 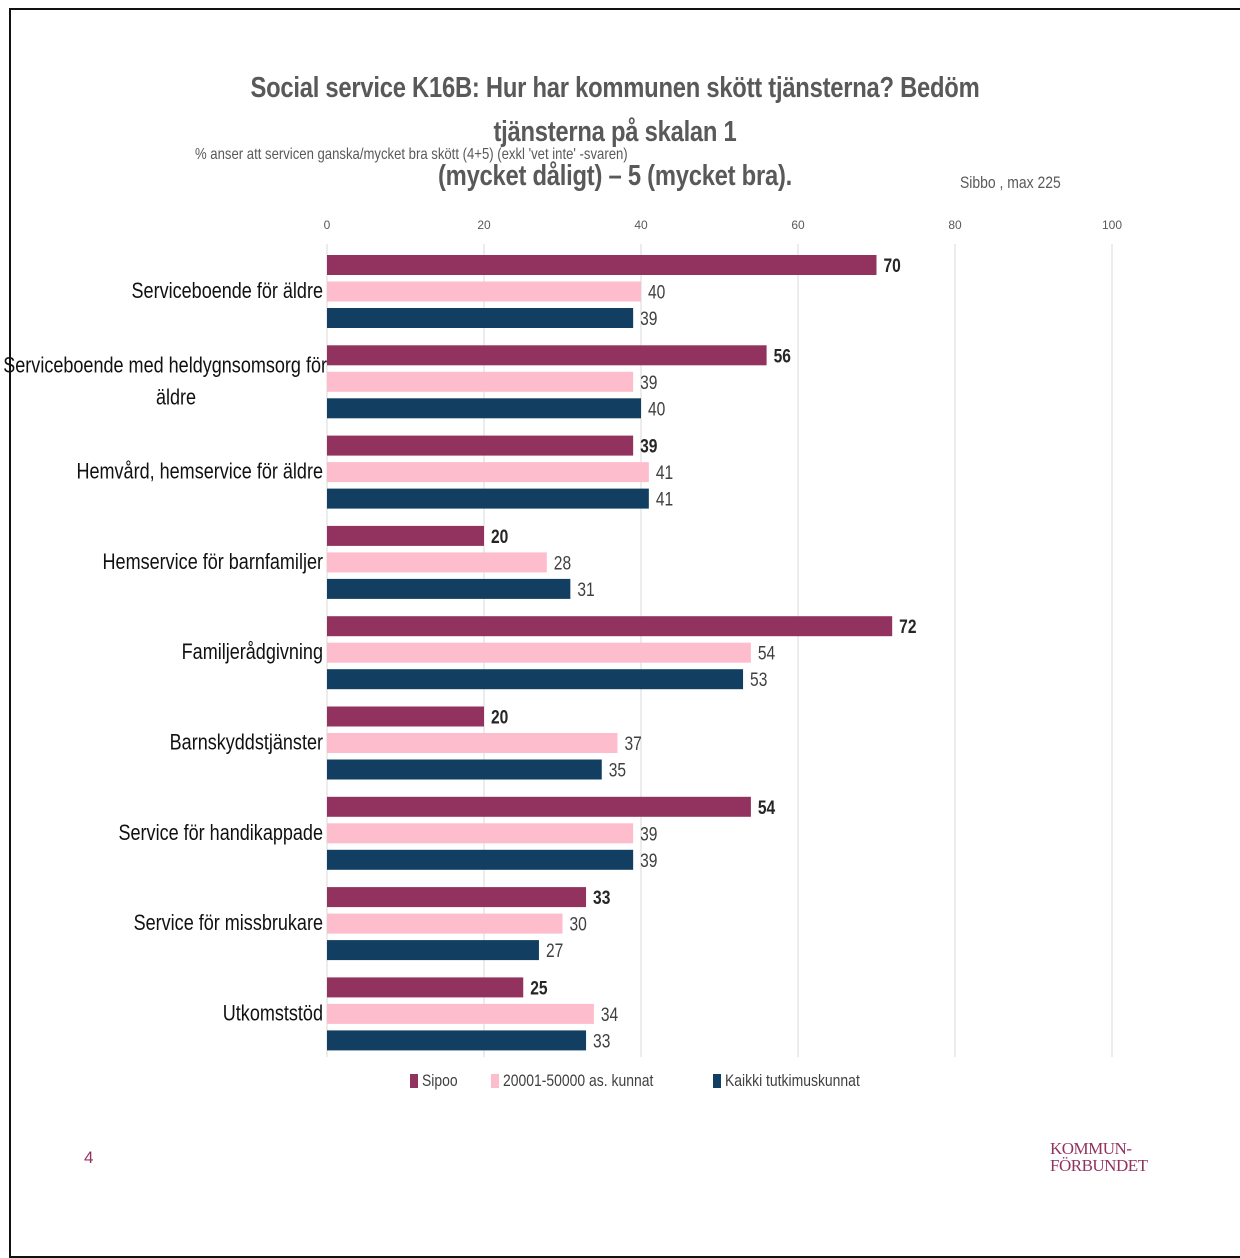 What do you see at coordinates (495, 1081) in the screenshot?
I see `legend-swatch-mid` at bounding box center [495, 1081].